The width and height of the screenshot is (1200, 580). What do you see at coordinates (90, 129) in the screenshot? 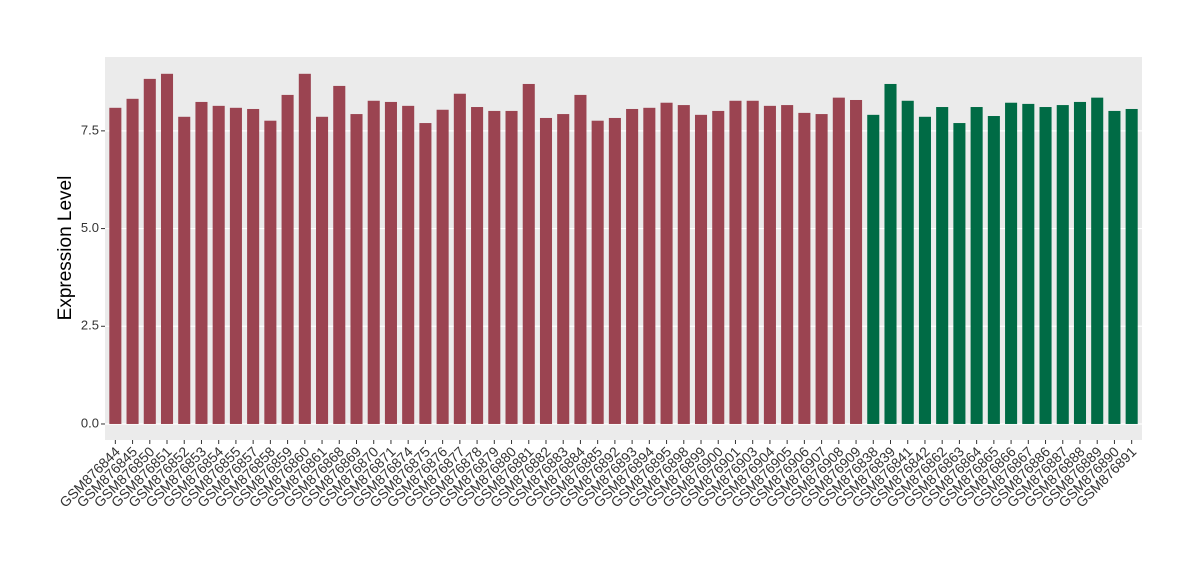
I see `y-tick-label: 7.5` at bounding box center [90, 129].